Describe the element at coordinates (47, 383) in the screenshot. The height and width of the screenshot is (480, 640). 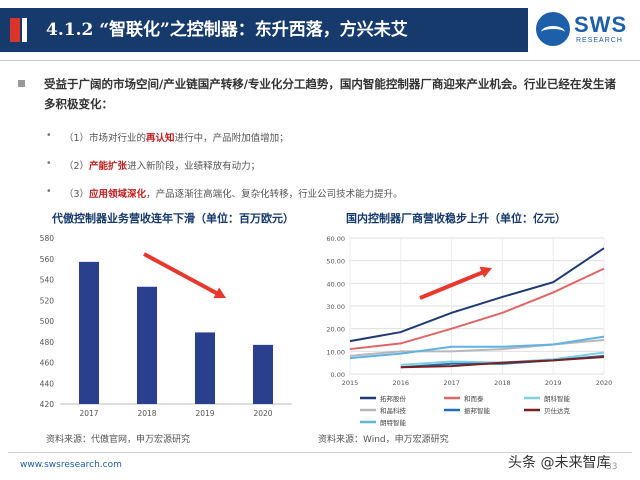
I see `y-tick-label: 440` at that location.